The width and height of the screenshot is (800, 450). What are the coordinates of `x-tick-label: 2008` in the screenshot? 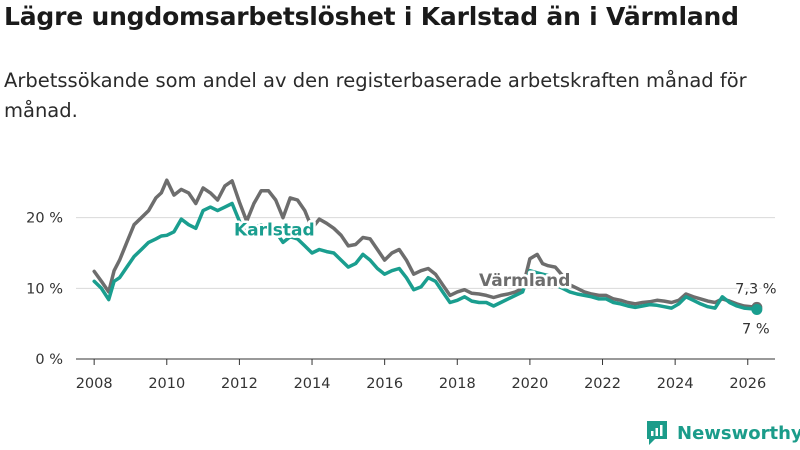 It's located at (94, 384).